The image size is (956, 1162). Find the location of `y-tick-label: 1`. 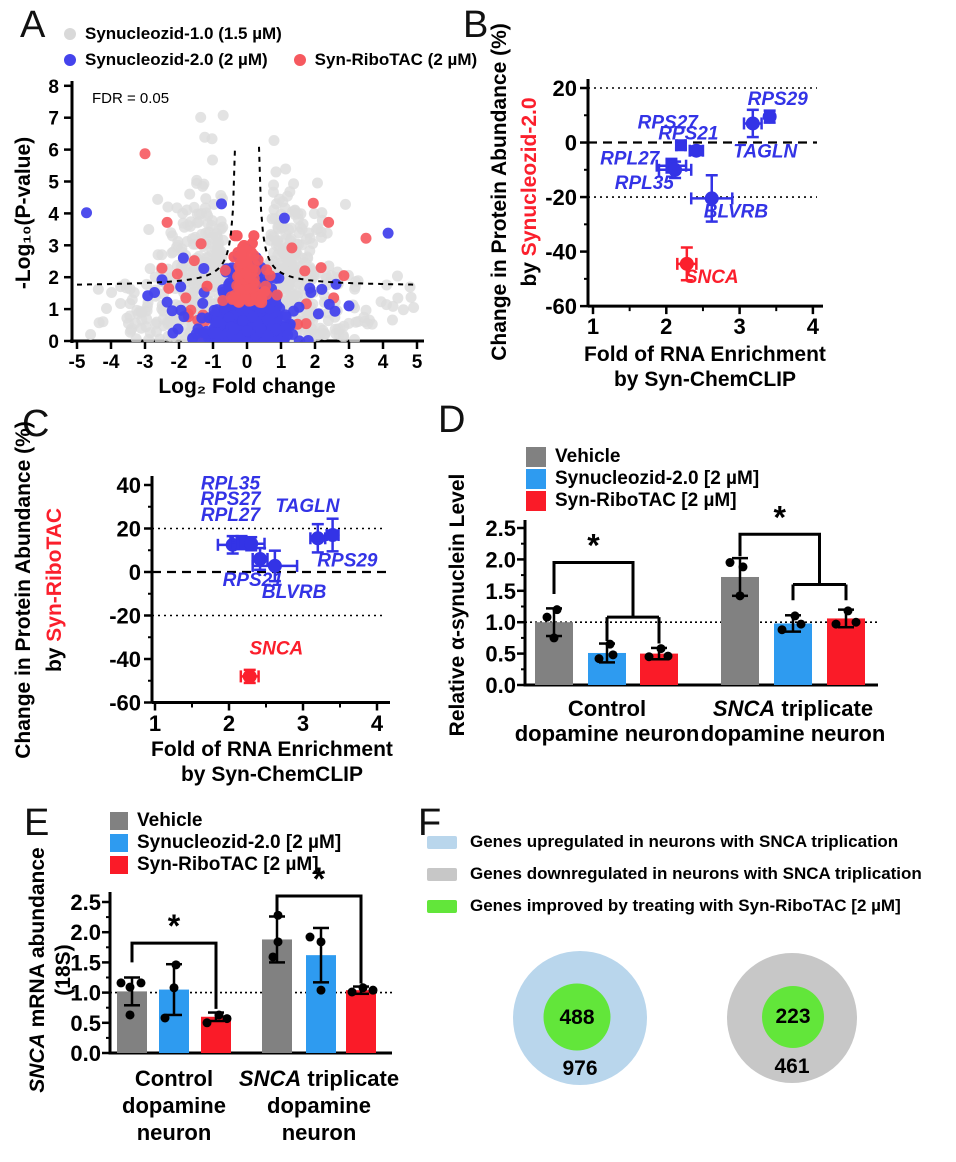

y-tick-label: 1 is located at coordinates (53, 310).